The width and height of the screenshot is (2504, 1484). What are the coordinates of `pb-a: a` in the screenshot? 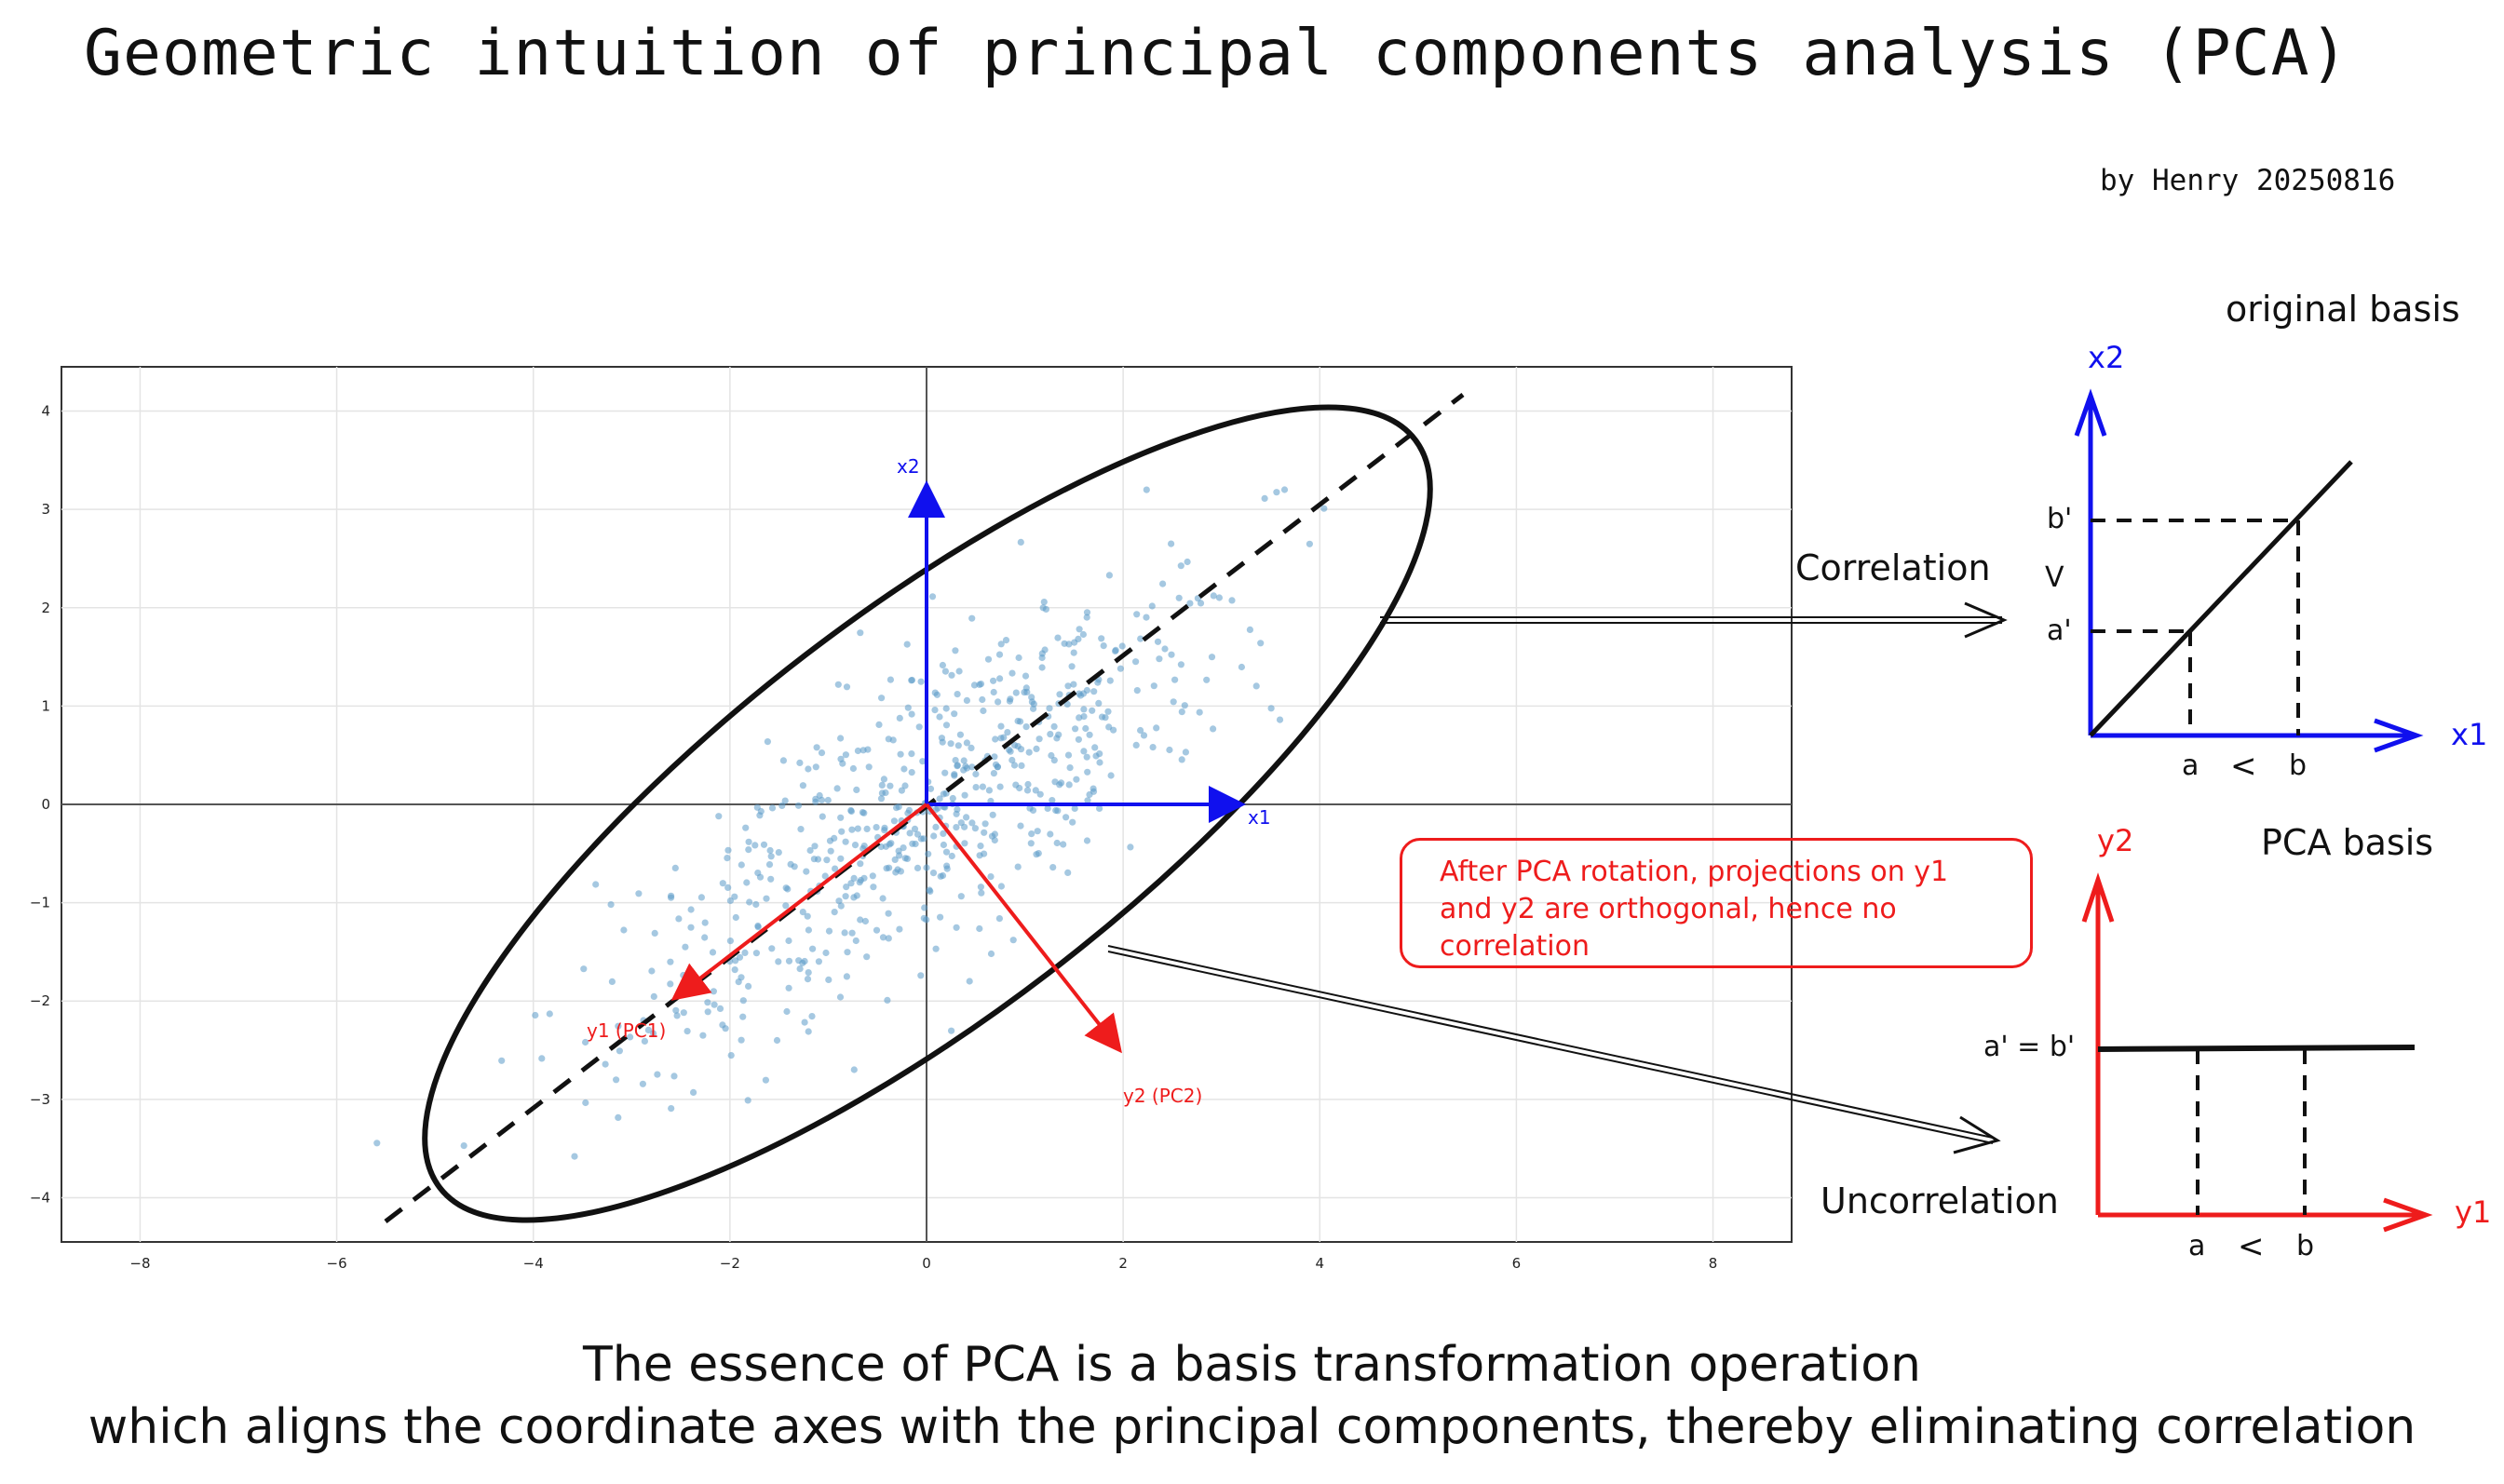 It's located at (2196, 1246).